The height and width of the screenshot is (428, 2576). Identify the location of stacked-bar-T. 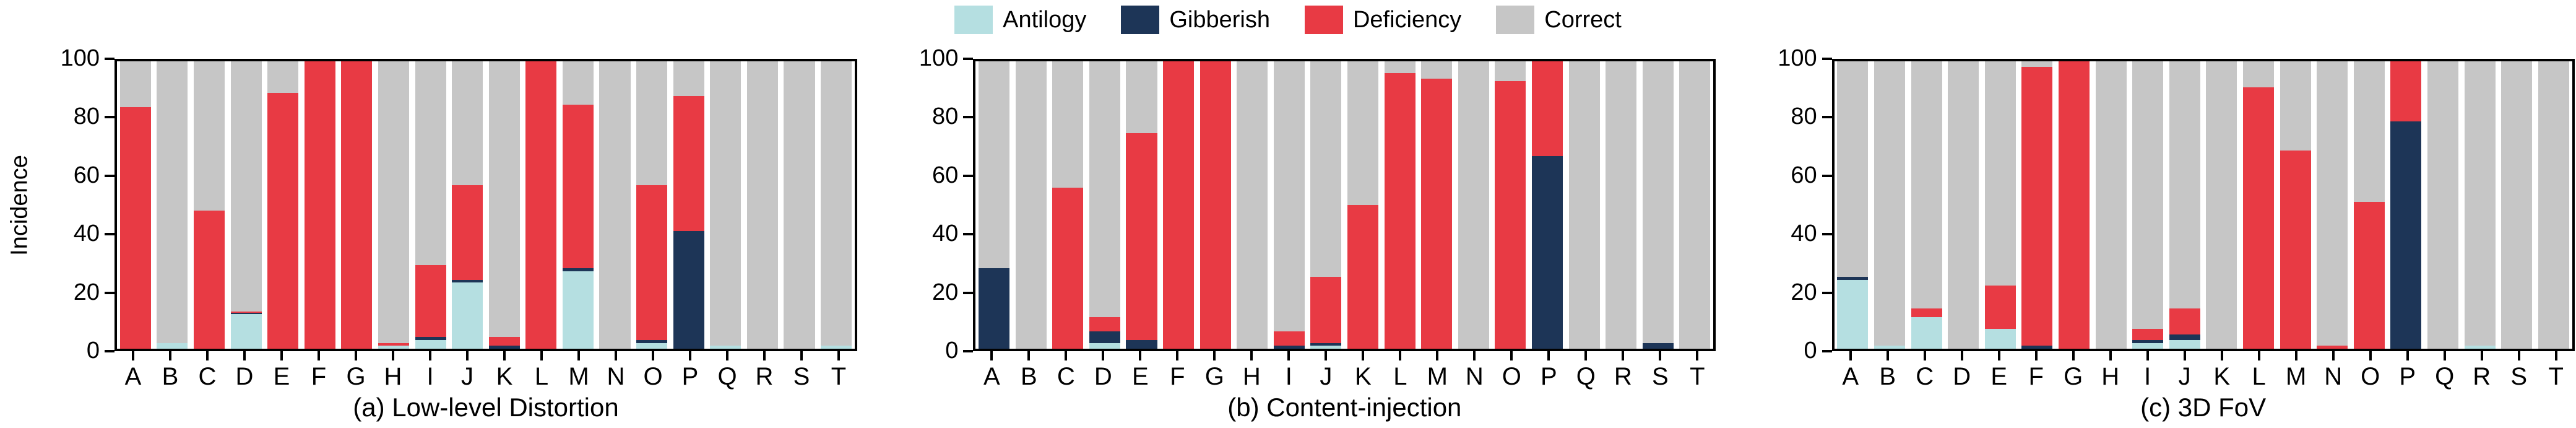
(836, 205).